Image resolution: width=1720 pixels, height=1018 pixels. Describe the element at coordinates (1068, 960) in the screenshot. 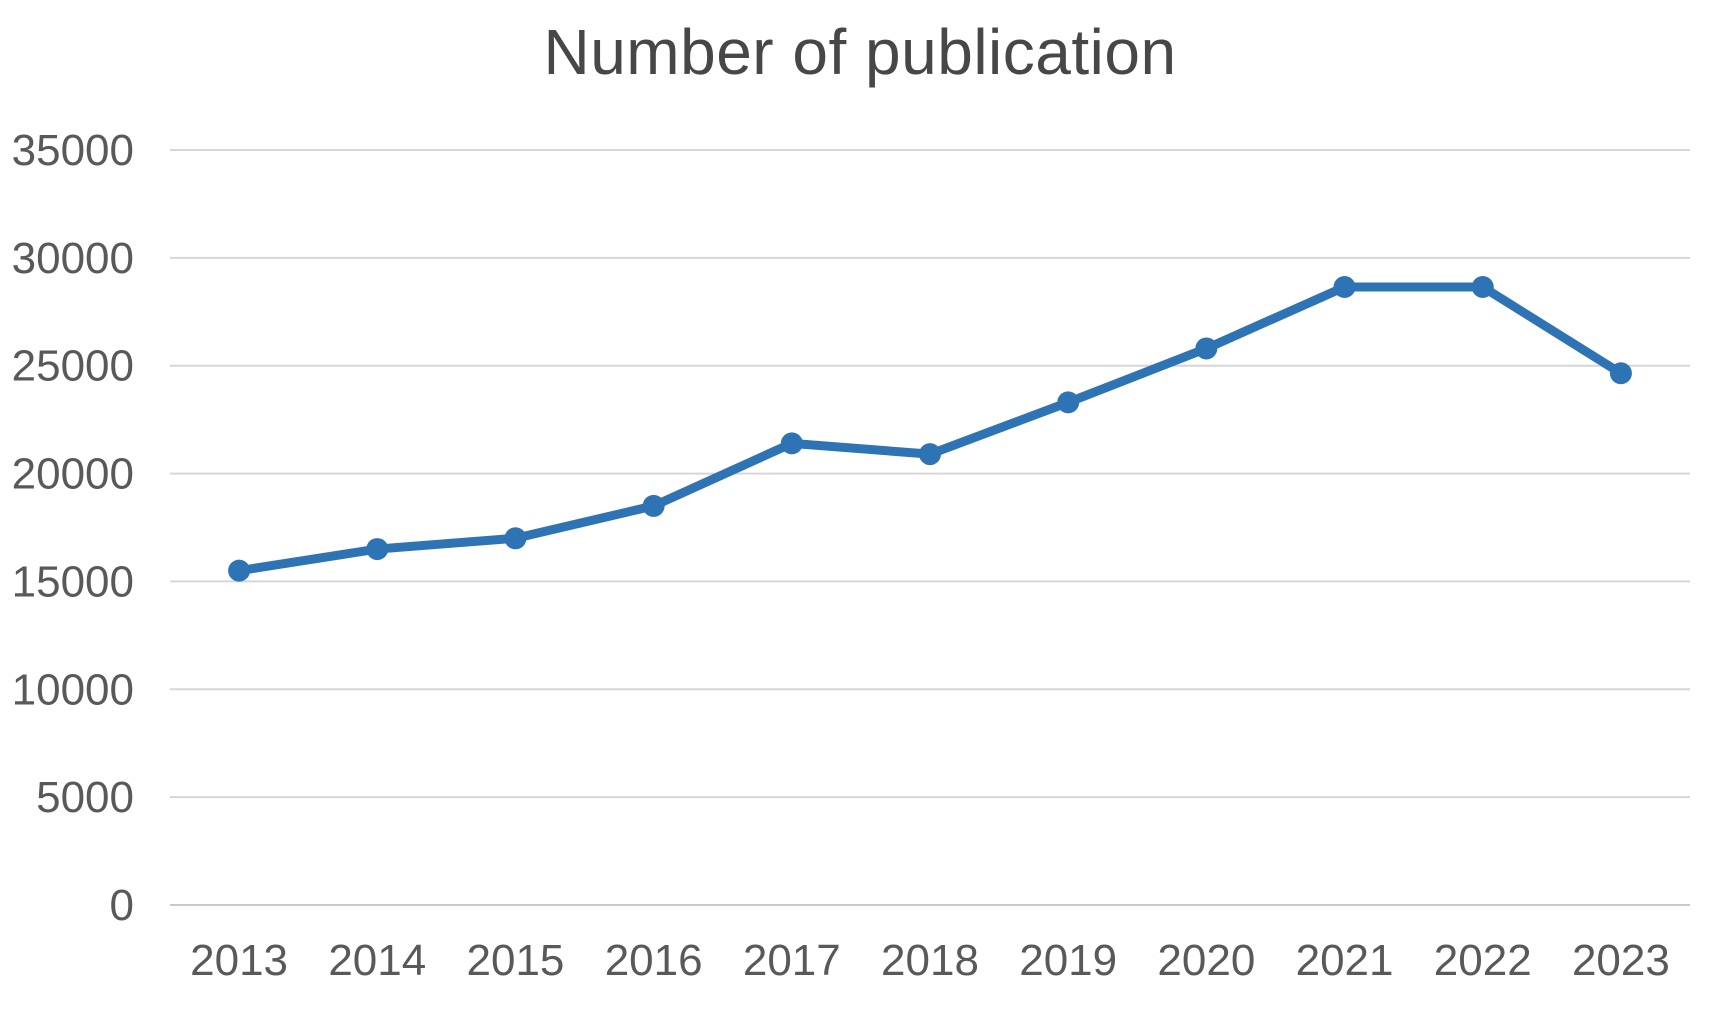

I see `x-tick-label: 2019` at that location.